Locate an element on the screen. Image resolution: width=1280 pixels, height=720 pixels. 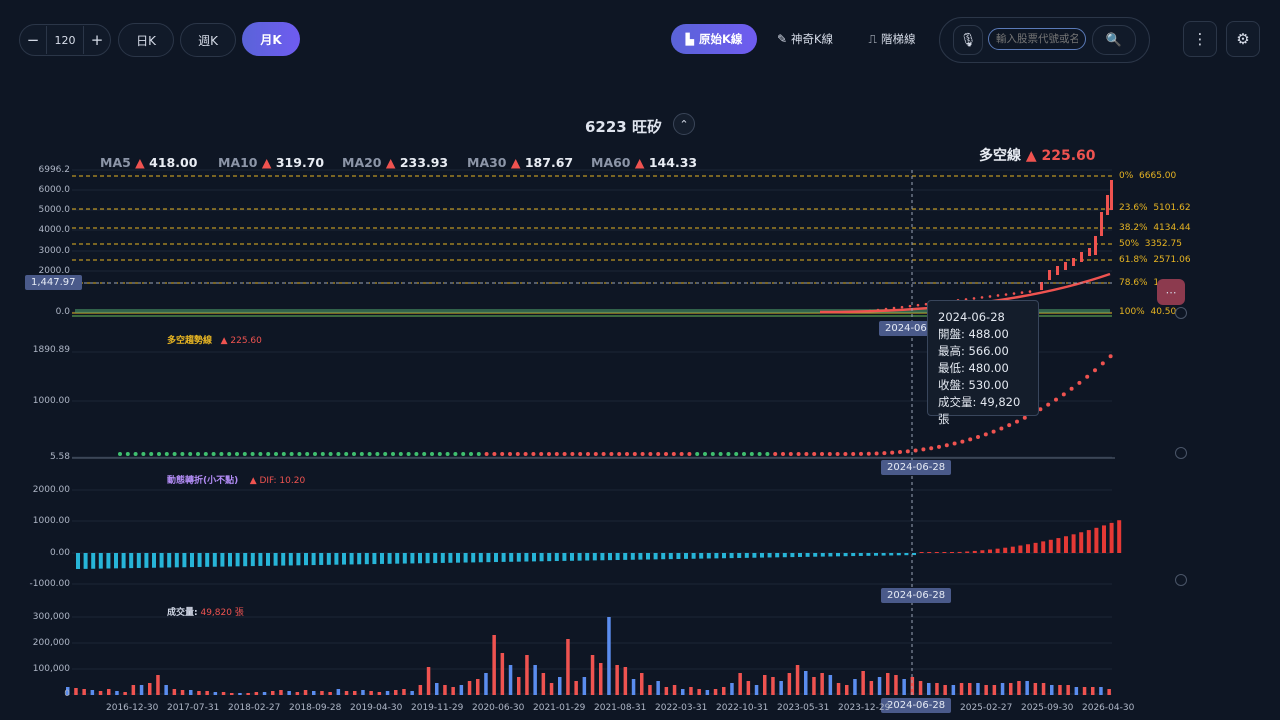
long-short-line-readout: 多空線 ▲ 225.60 is located at coordinates (1037, 155).